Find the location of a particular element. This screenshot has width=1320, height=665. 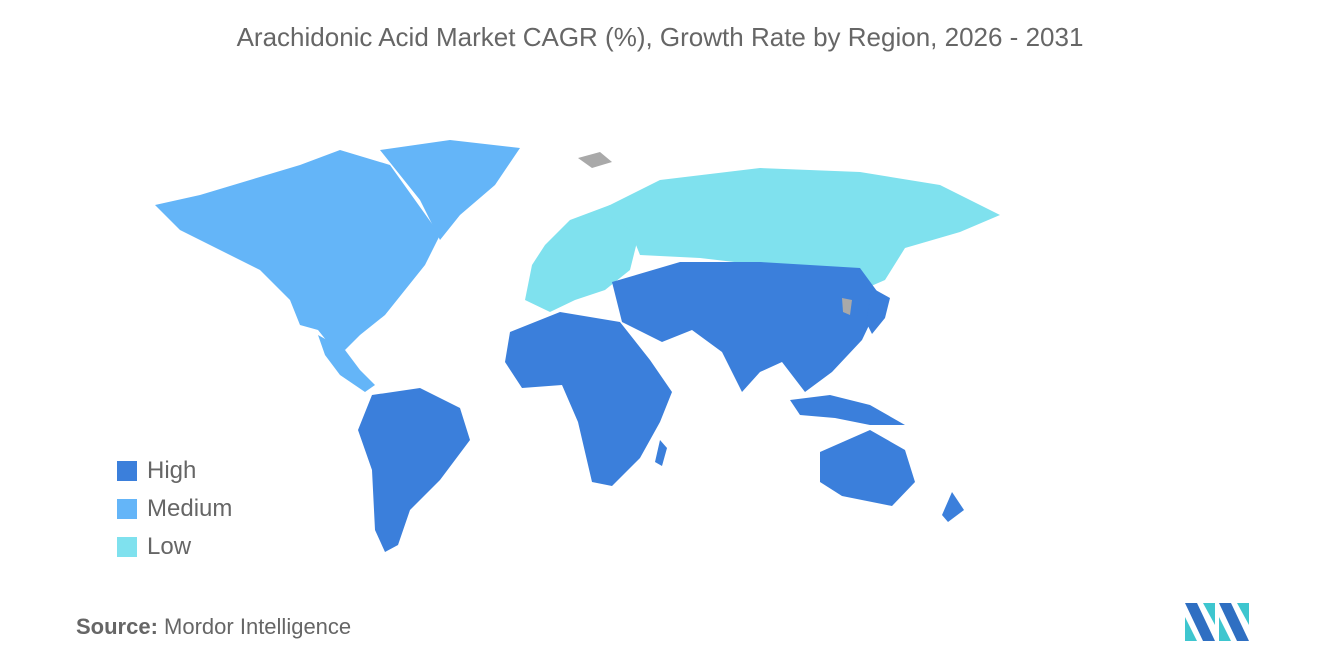

legend-label: High is located at coordinates (172, 470).